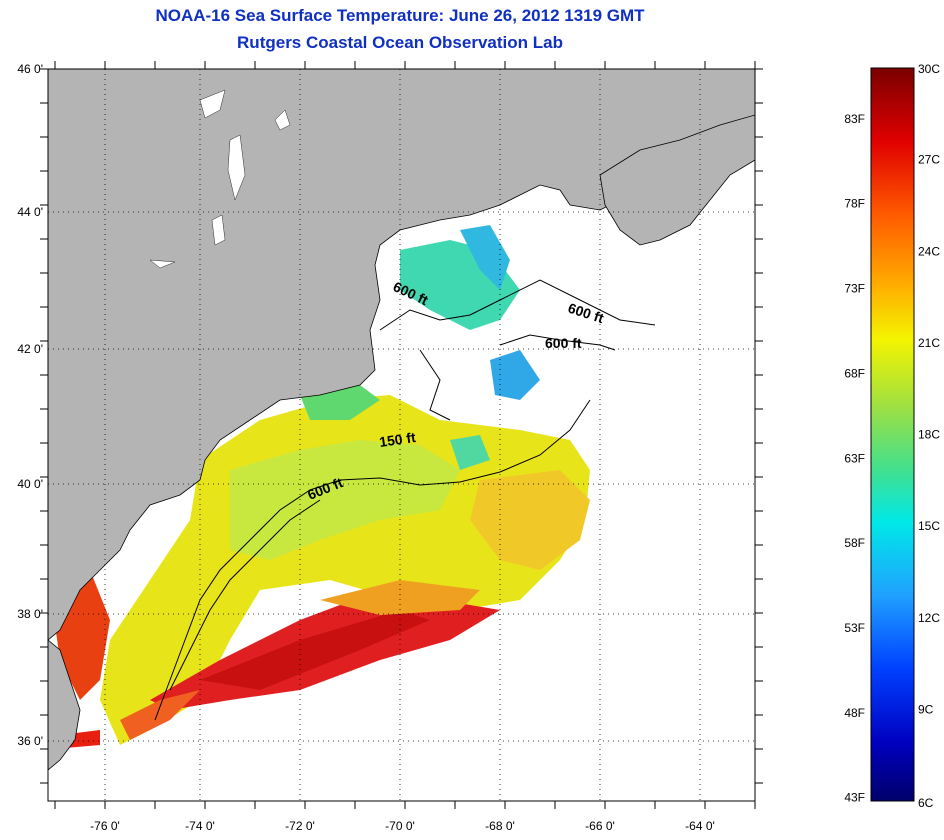  I want to click on lon-label-74: -74 0', so click(200, 826).